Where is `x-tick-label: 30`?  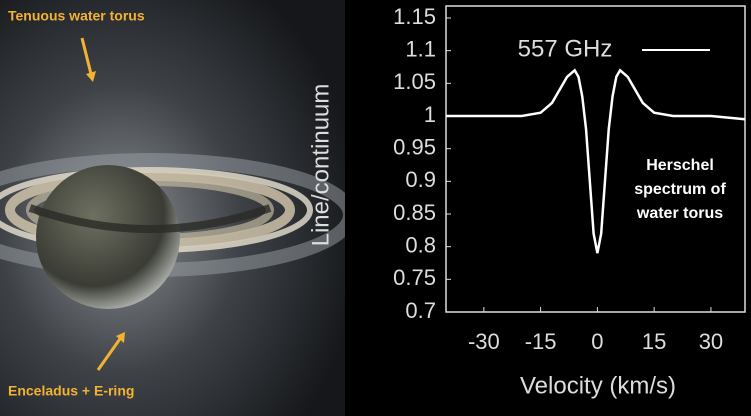
x-tick-label: 30 is located at coordinates (711, 341).